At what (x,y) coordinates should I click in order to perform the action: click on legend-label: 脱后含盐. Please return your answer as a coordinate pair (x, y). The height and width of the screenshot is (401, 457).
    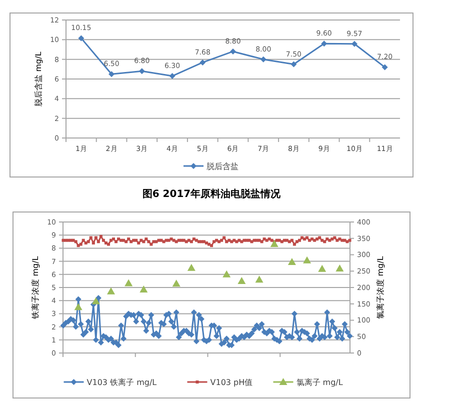
    Looking at the image, I should click on (222, 166).